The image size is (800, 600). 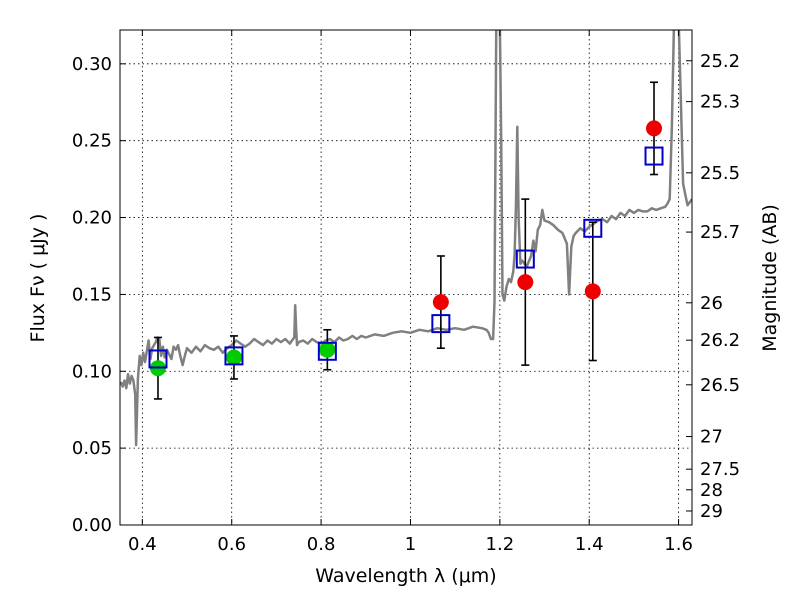 What do you see at coordinates (711, 490) in the screenshot?
I see `magnitude-tick-label: 28` at bounding box center [711, 490].